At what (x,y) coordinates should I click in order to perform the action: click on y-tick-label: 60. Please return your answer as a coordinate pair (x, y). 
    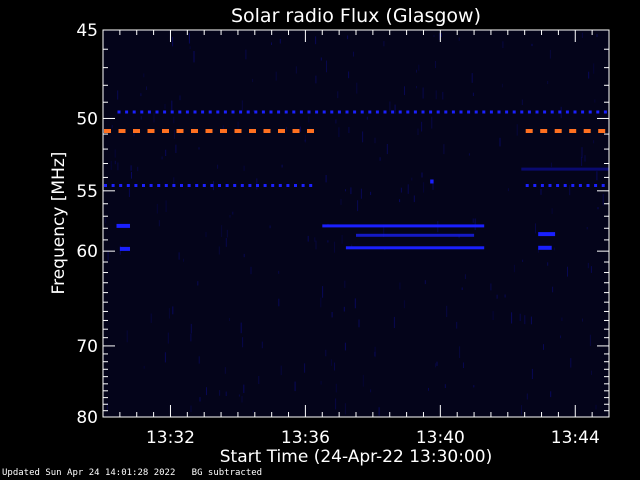
    Looking at the image, I should click on (87, 252).